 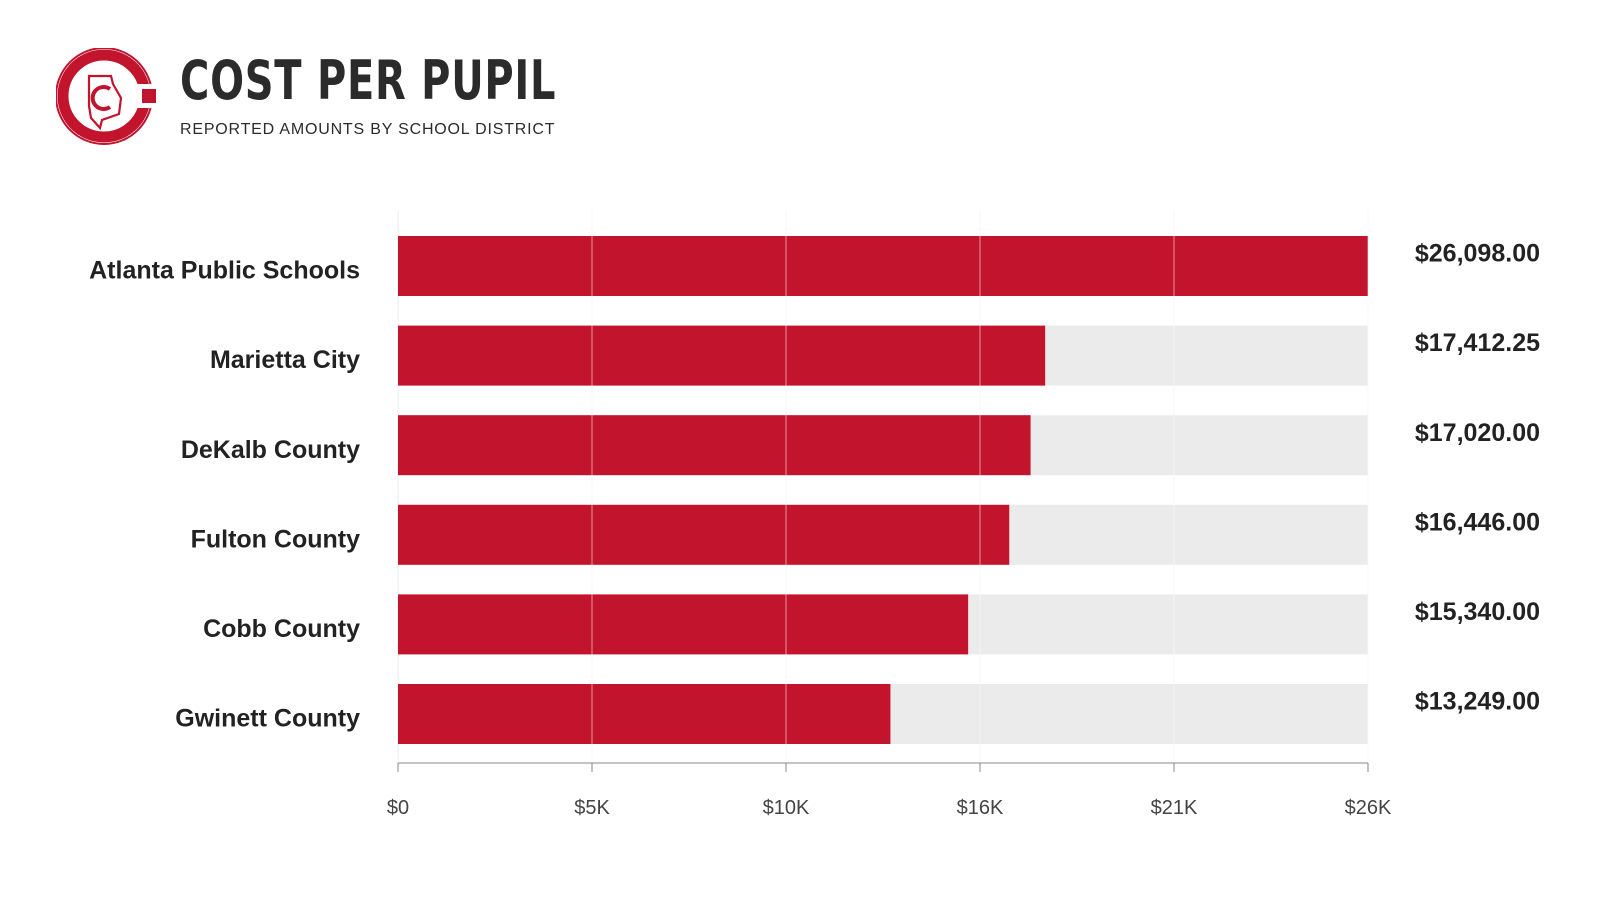 I want to click on value-label: $17,412.25, so click(x=1477, y=343).